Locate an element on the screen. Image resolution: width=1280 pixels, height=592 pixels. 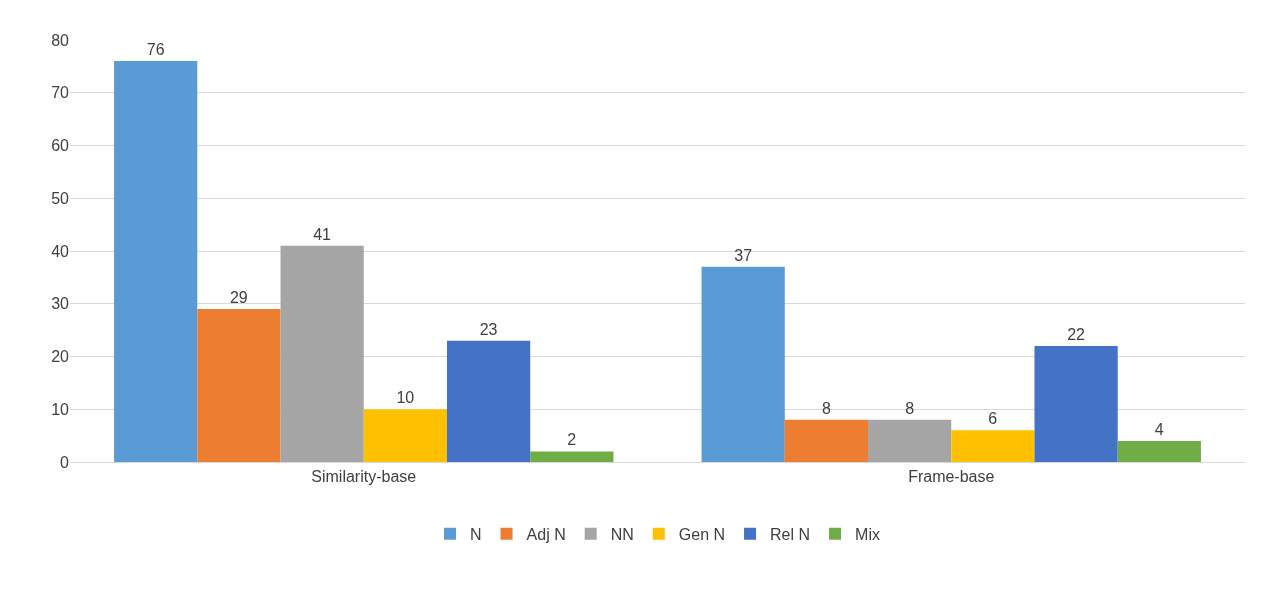
y-tick-label: 0 is located at coordinates (65, 462).